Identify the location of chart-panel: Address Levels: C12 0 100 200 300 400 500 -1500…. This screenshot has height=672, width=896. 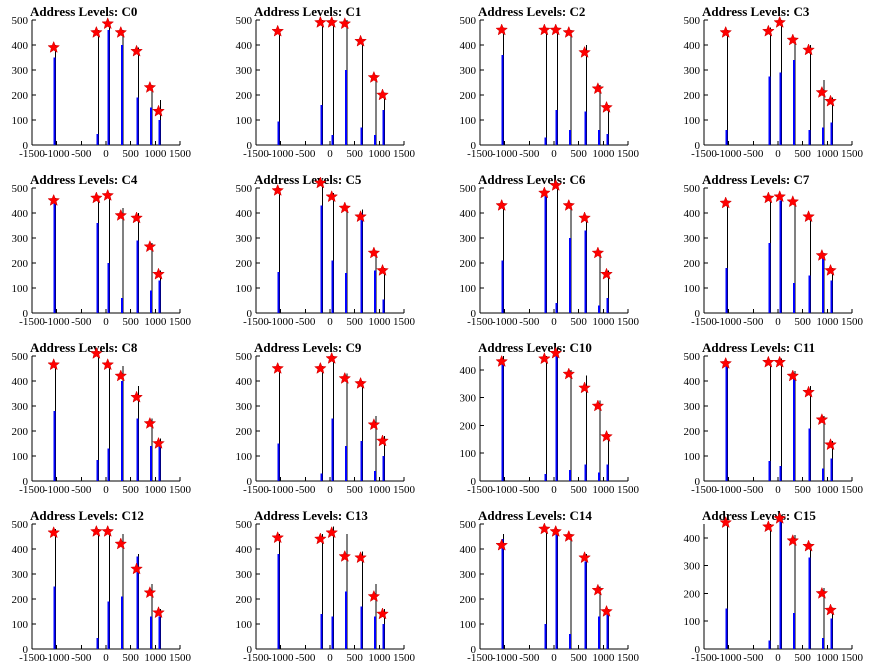
(102, 586).